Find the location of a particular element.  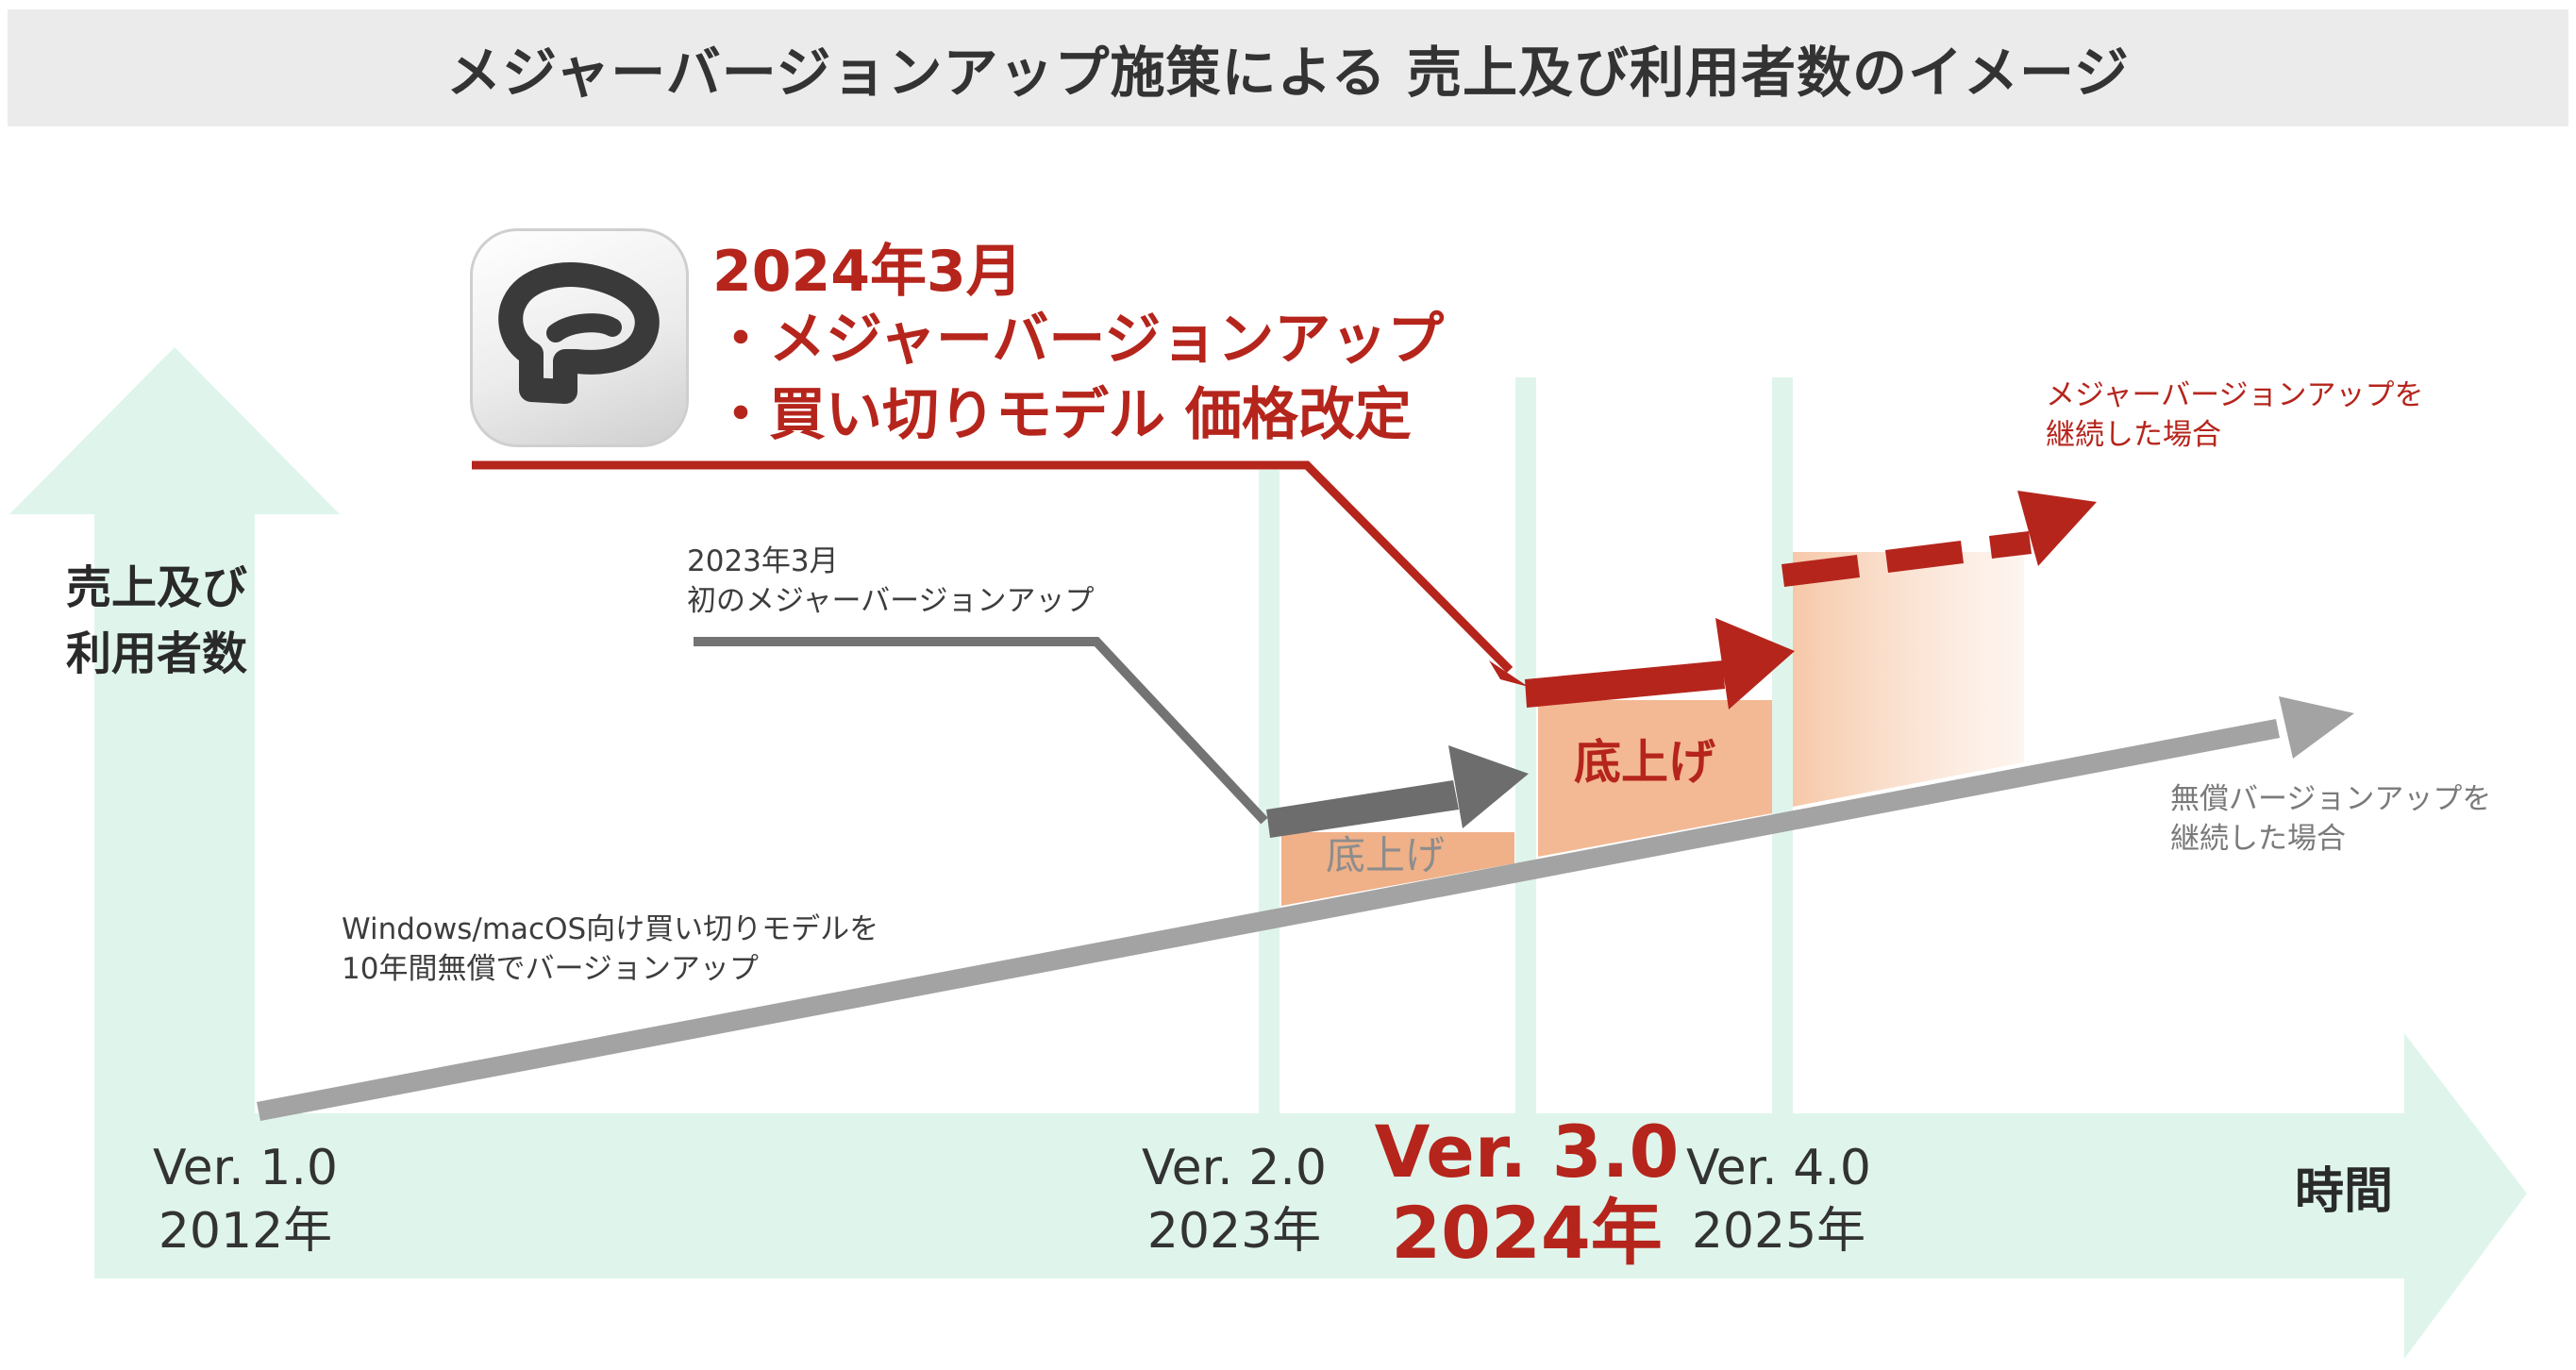

diagram-title: メジャーバージョンアップ施策による 売上及び利用者数のイメージ is located at coordinates (1288, 73).